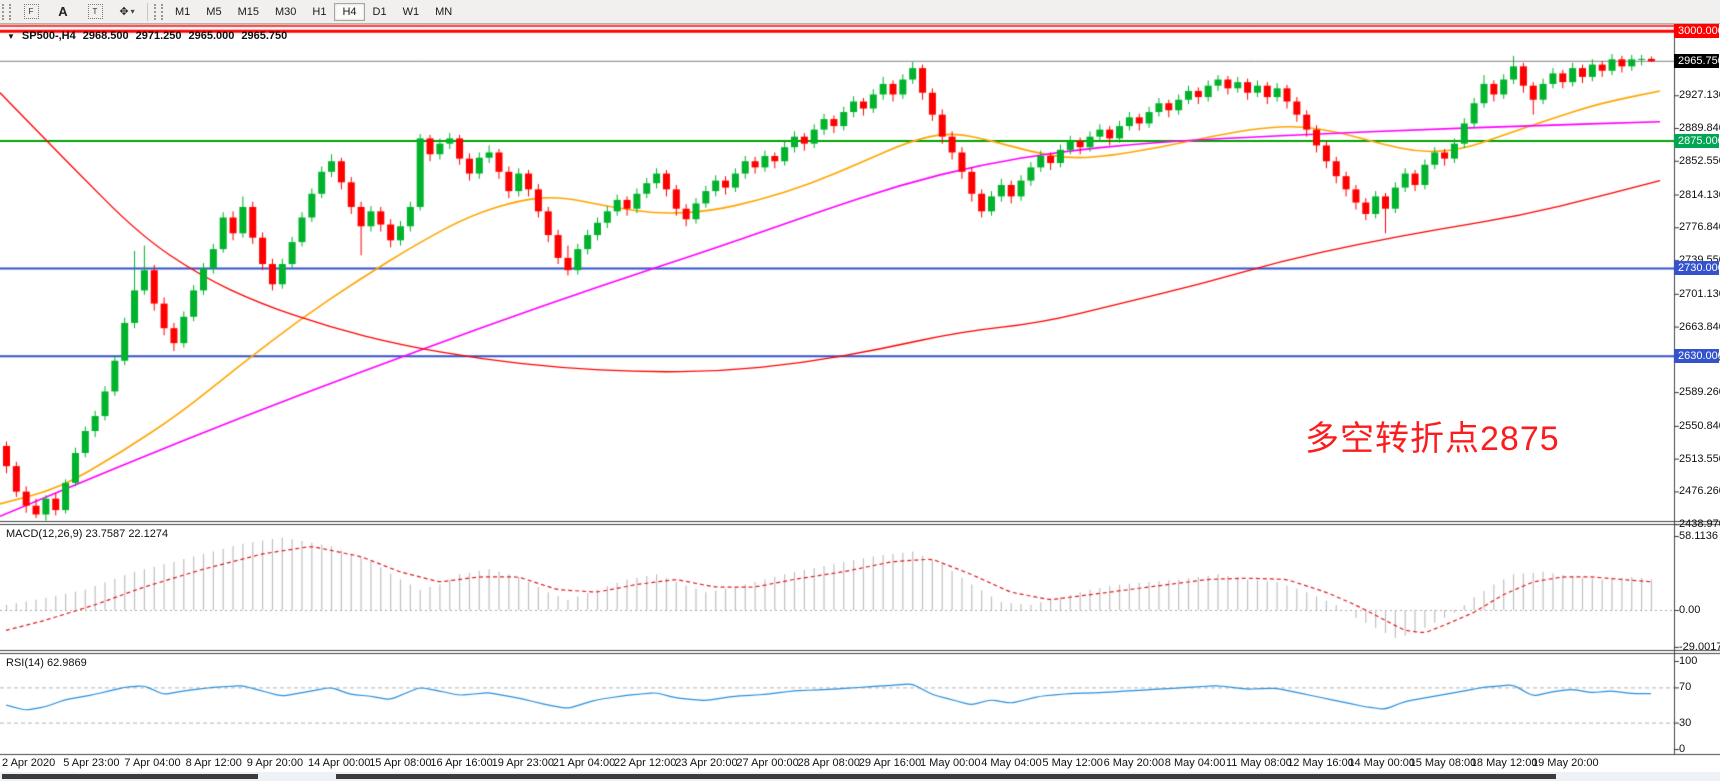 This screenshot has height=781, width=1720. Describe the element at coordinates (1699, 160) in the screenshot. I see `price-tick: 2852.550` at that location.